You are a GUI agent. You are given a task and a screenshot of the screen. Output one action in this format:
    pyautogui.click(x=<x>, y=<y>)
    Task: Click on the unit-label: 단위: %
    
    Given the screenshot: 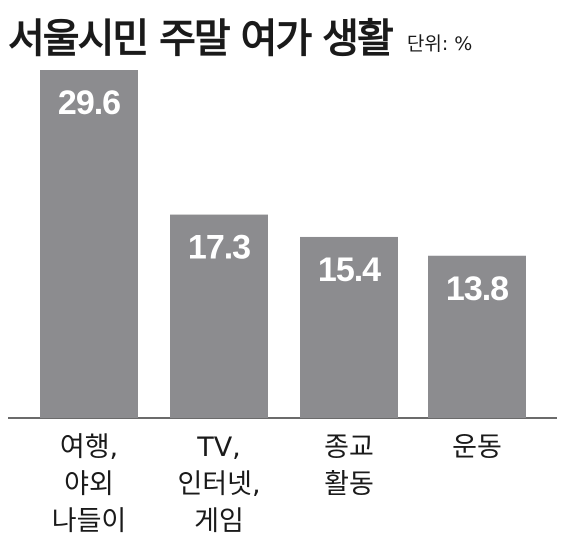 What is the action you would take?
    pyautogui.click(x=439, y=44)
    